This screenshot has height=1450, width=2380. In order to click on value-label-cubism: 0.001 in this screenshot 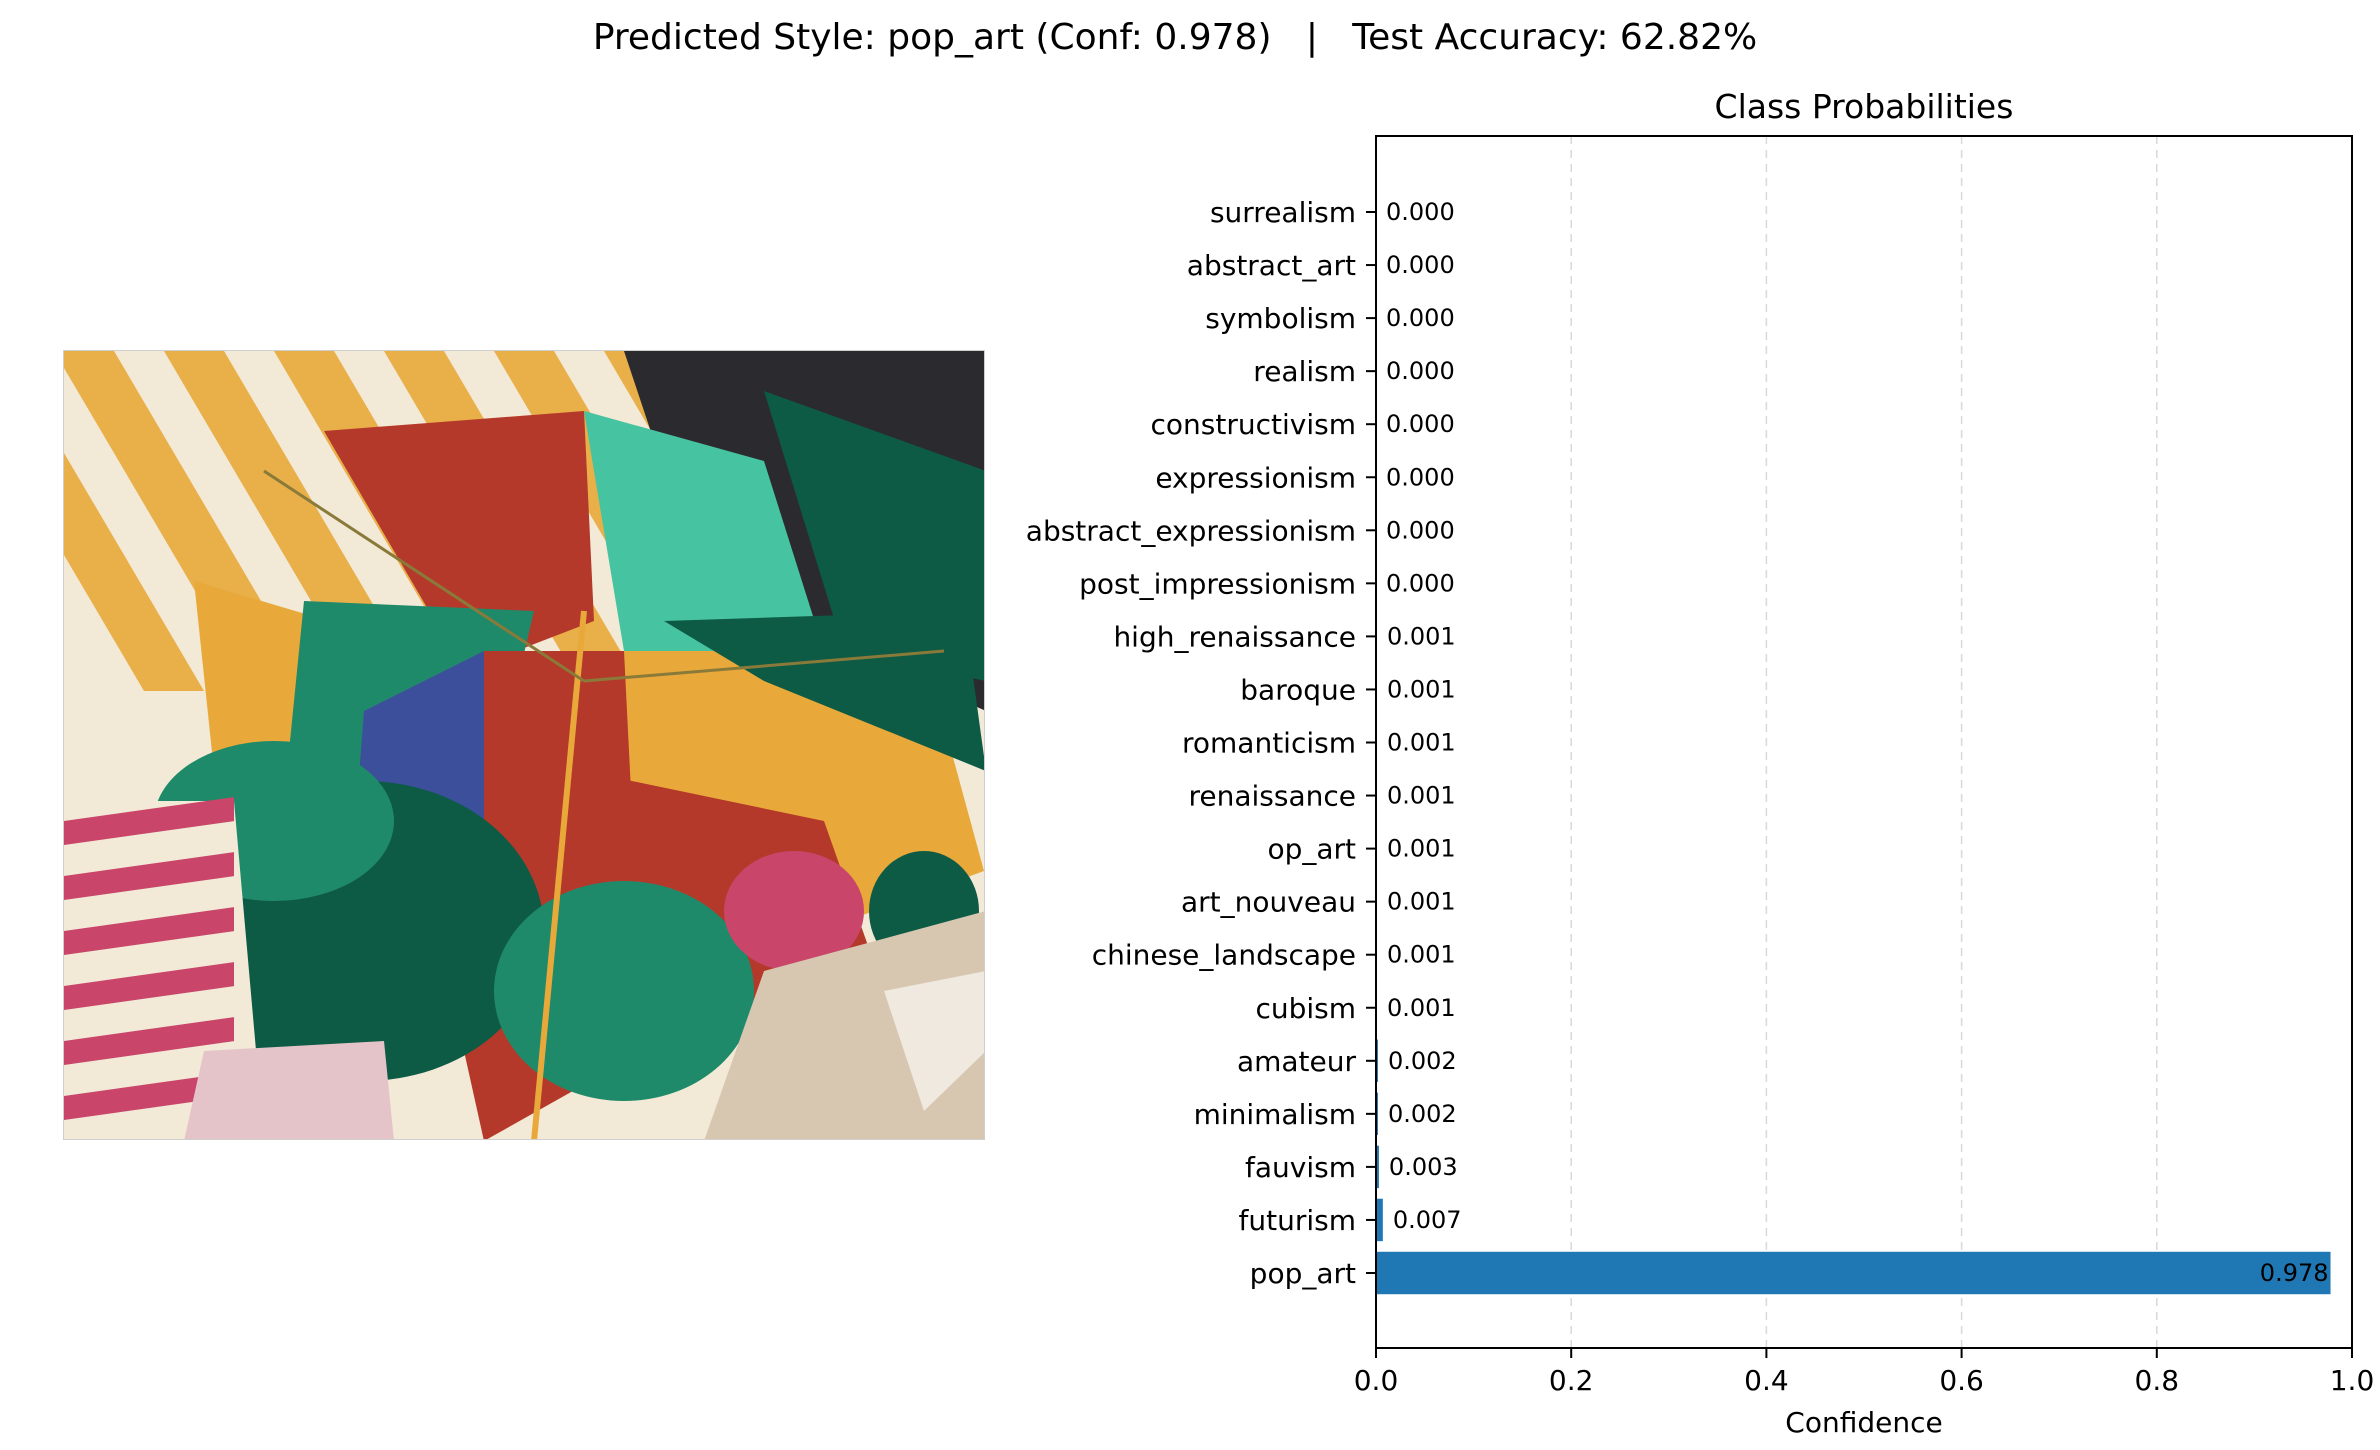, I will do `click(1421, 1008)`.